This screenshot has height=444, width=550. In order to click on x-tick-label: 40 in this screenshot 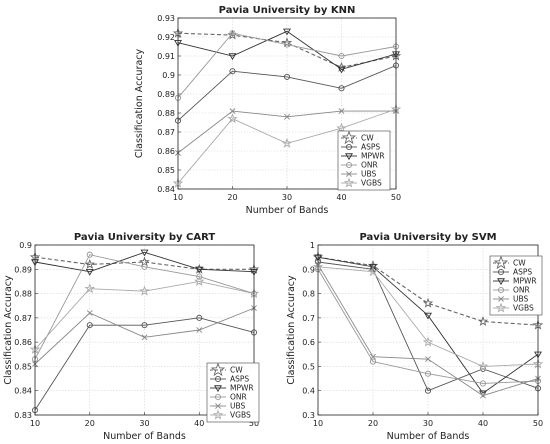, I will do `click(341, 197)`.